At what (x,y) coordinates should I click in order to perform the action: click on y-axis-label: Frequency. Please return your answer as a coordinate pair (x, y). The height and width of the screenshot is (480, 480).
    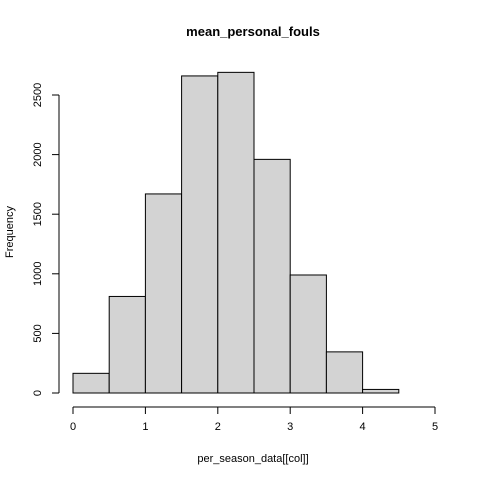
    Looking at the image, I should click on (10, 232).